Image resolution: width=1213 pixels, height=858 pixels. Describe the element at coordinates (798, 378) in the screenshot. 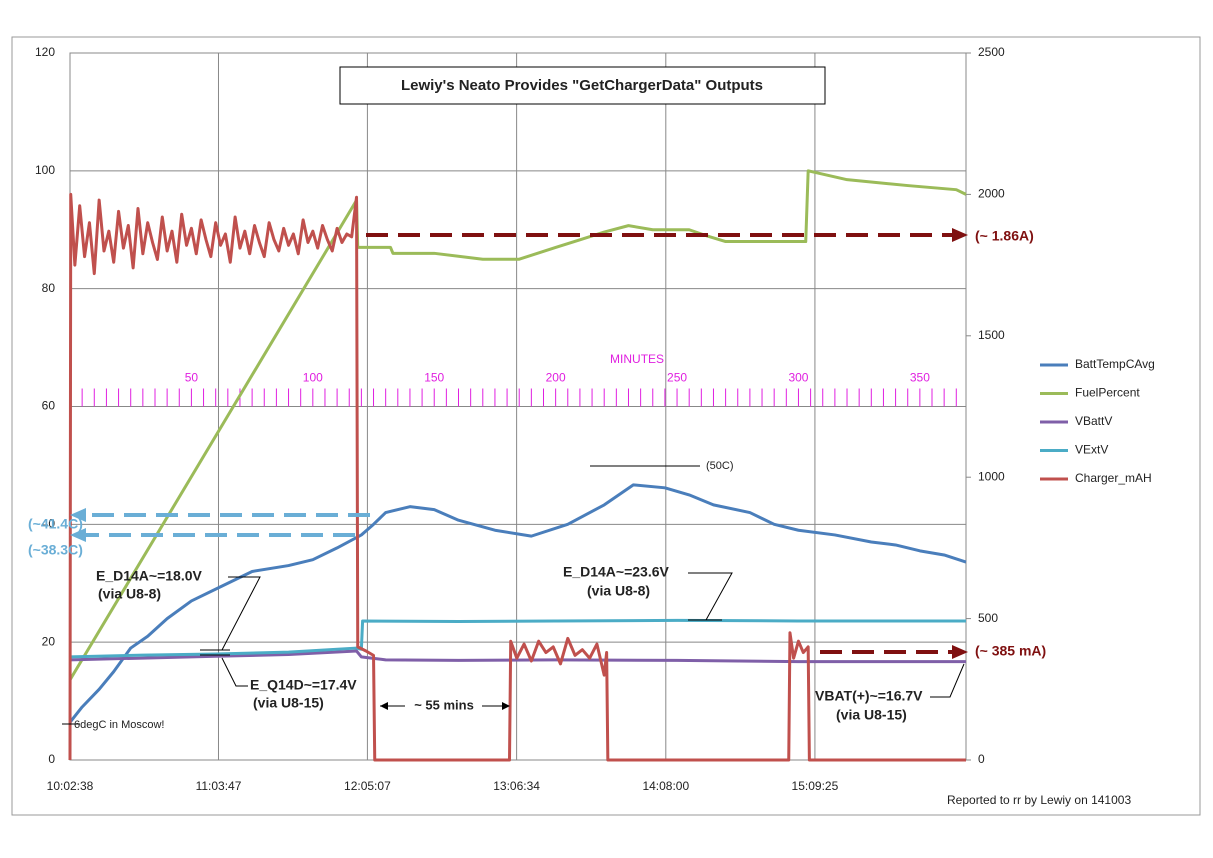

I see `minute-tick-label: 300` at that location.